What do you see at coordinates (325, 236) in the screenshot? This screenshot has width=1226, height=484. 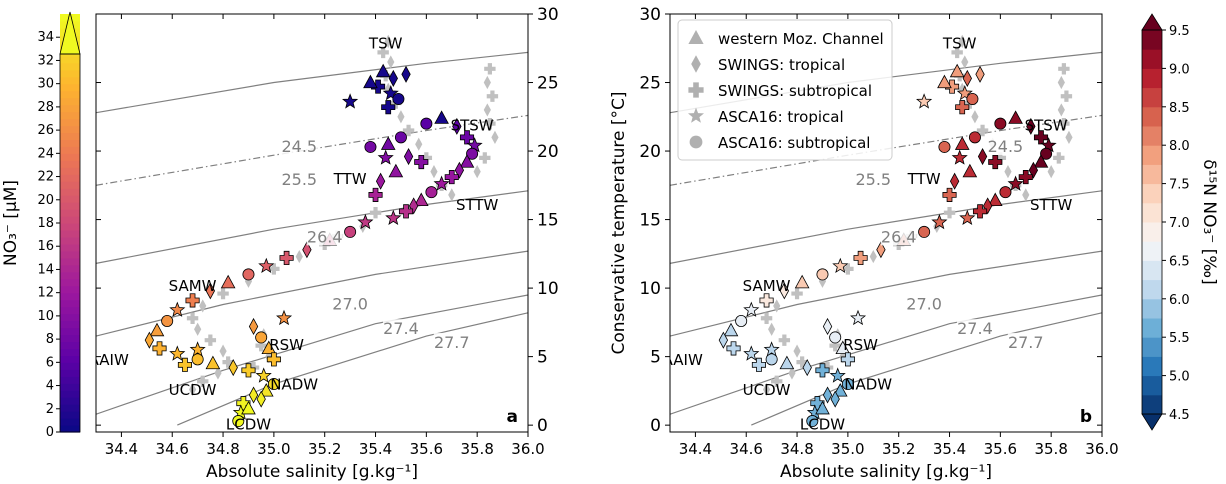 I see `density-label: 26.4` at bounding box center [325, 236].